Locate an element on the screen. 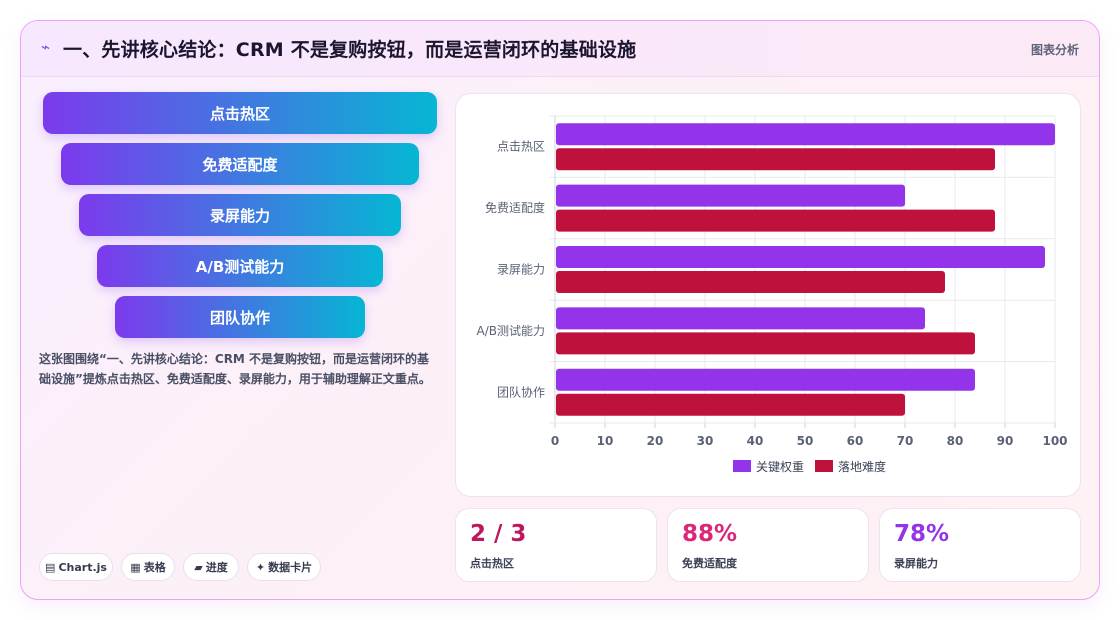 This screenshot has width=1120, height=620. x-tick-label: 60 is located at coordinates (855, 441).